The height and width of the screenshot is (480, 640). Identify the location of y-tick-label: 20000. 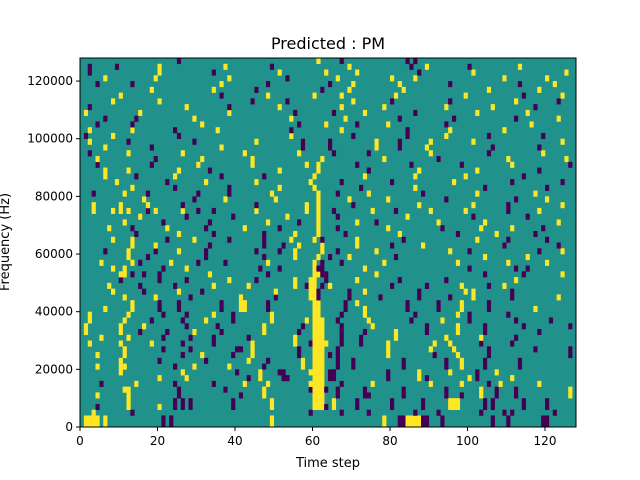
(54, 369).